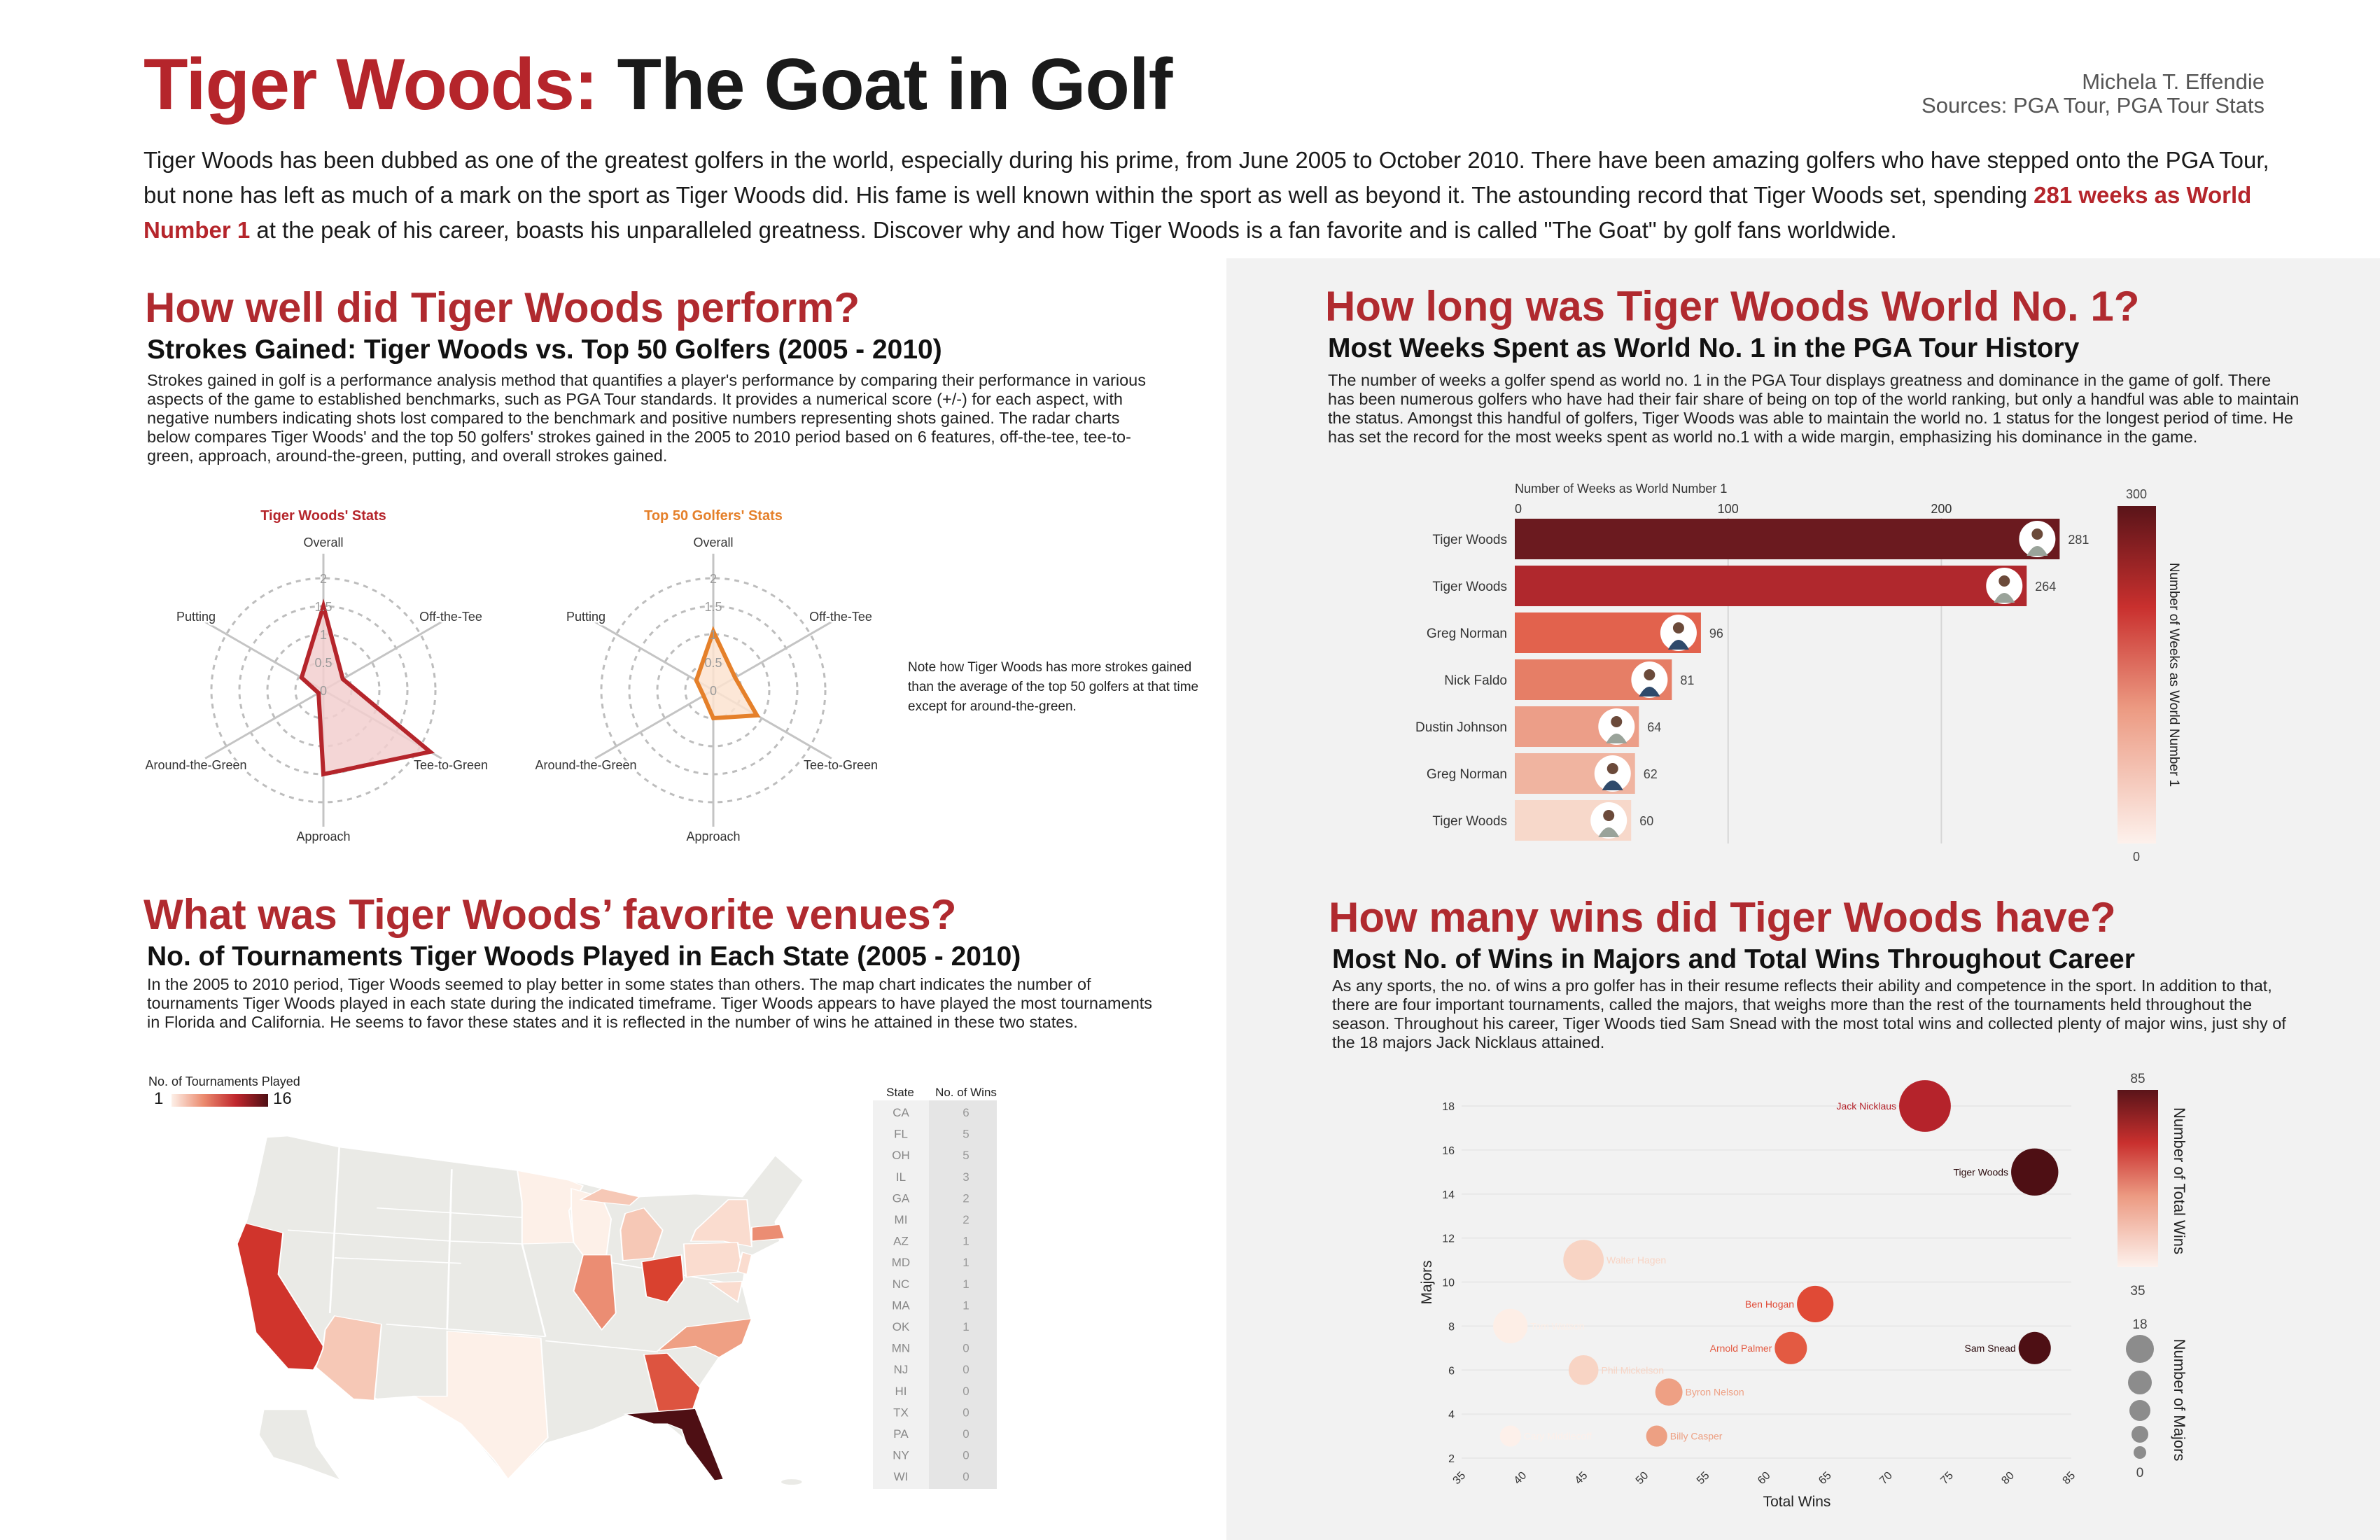 The image size is (2380, 1540). What do you see at coordinates (1461, 727) in the screenshot?
I see `bar-category-label: Dustin Johnson` at bounding box center [1461, 727].